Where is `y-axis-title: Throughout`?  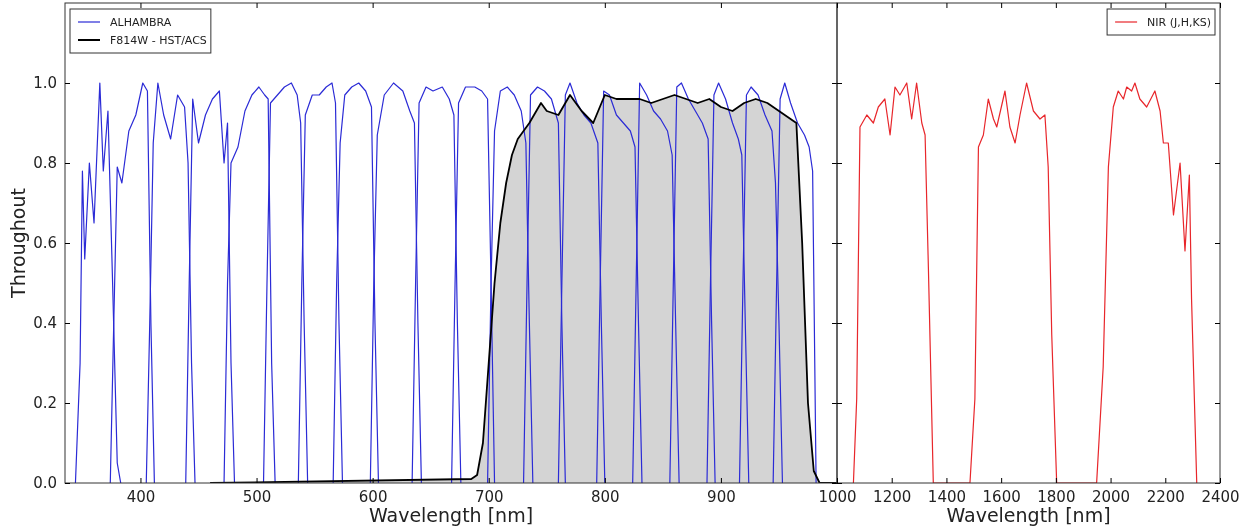
y-axis-title: Throughout is located at coordinates (18, 243).